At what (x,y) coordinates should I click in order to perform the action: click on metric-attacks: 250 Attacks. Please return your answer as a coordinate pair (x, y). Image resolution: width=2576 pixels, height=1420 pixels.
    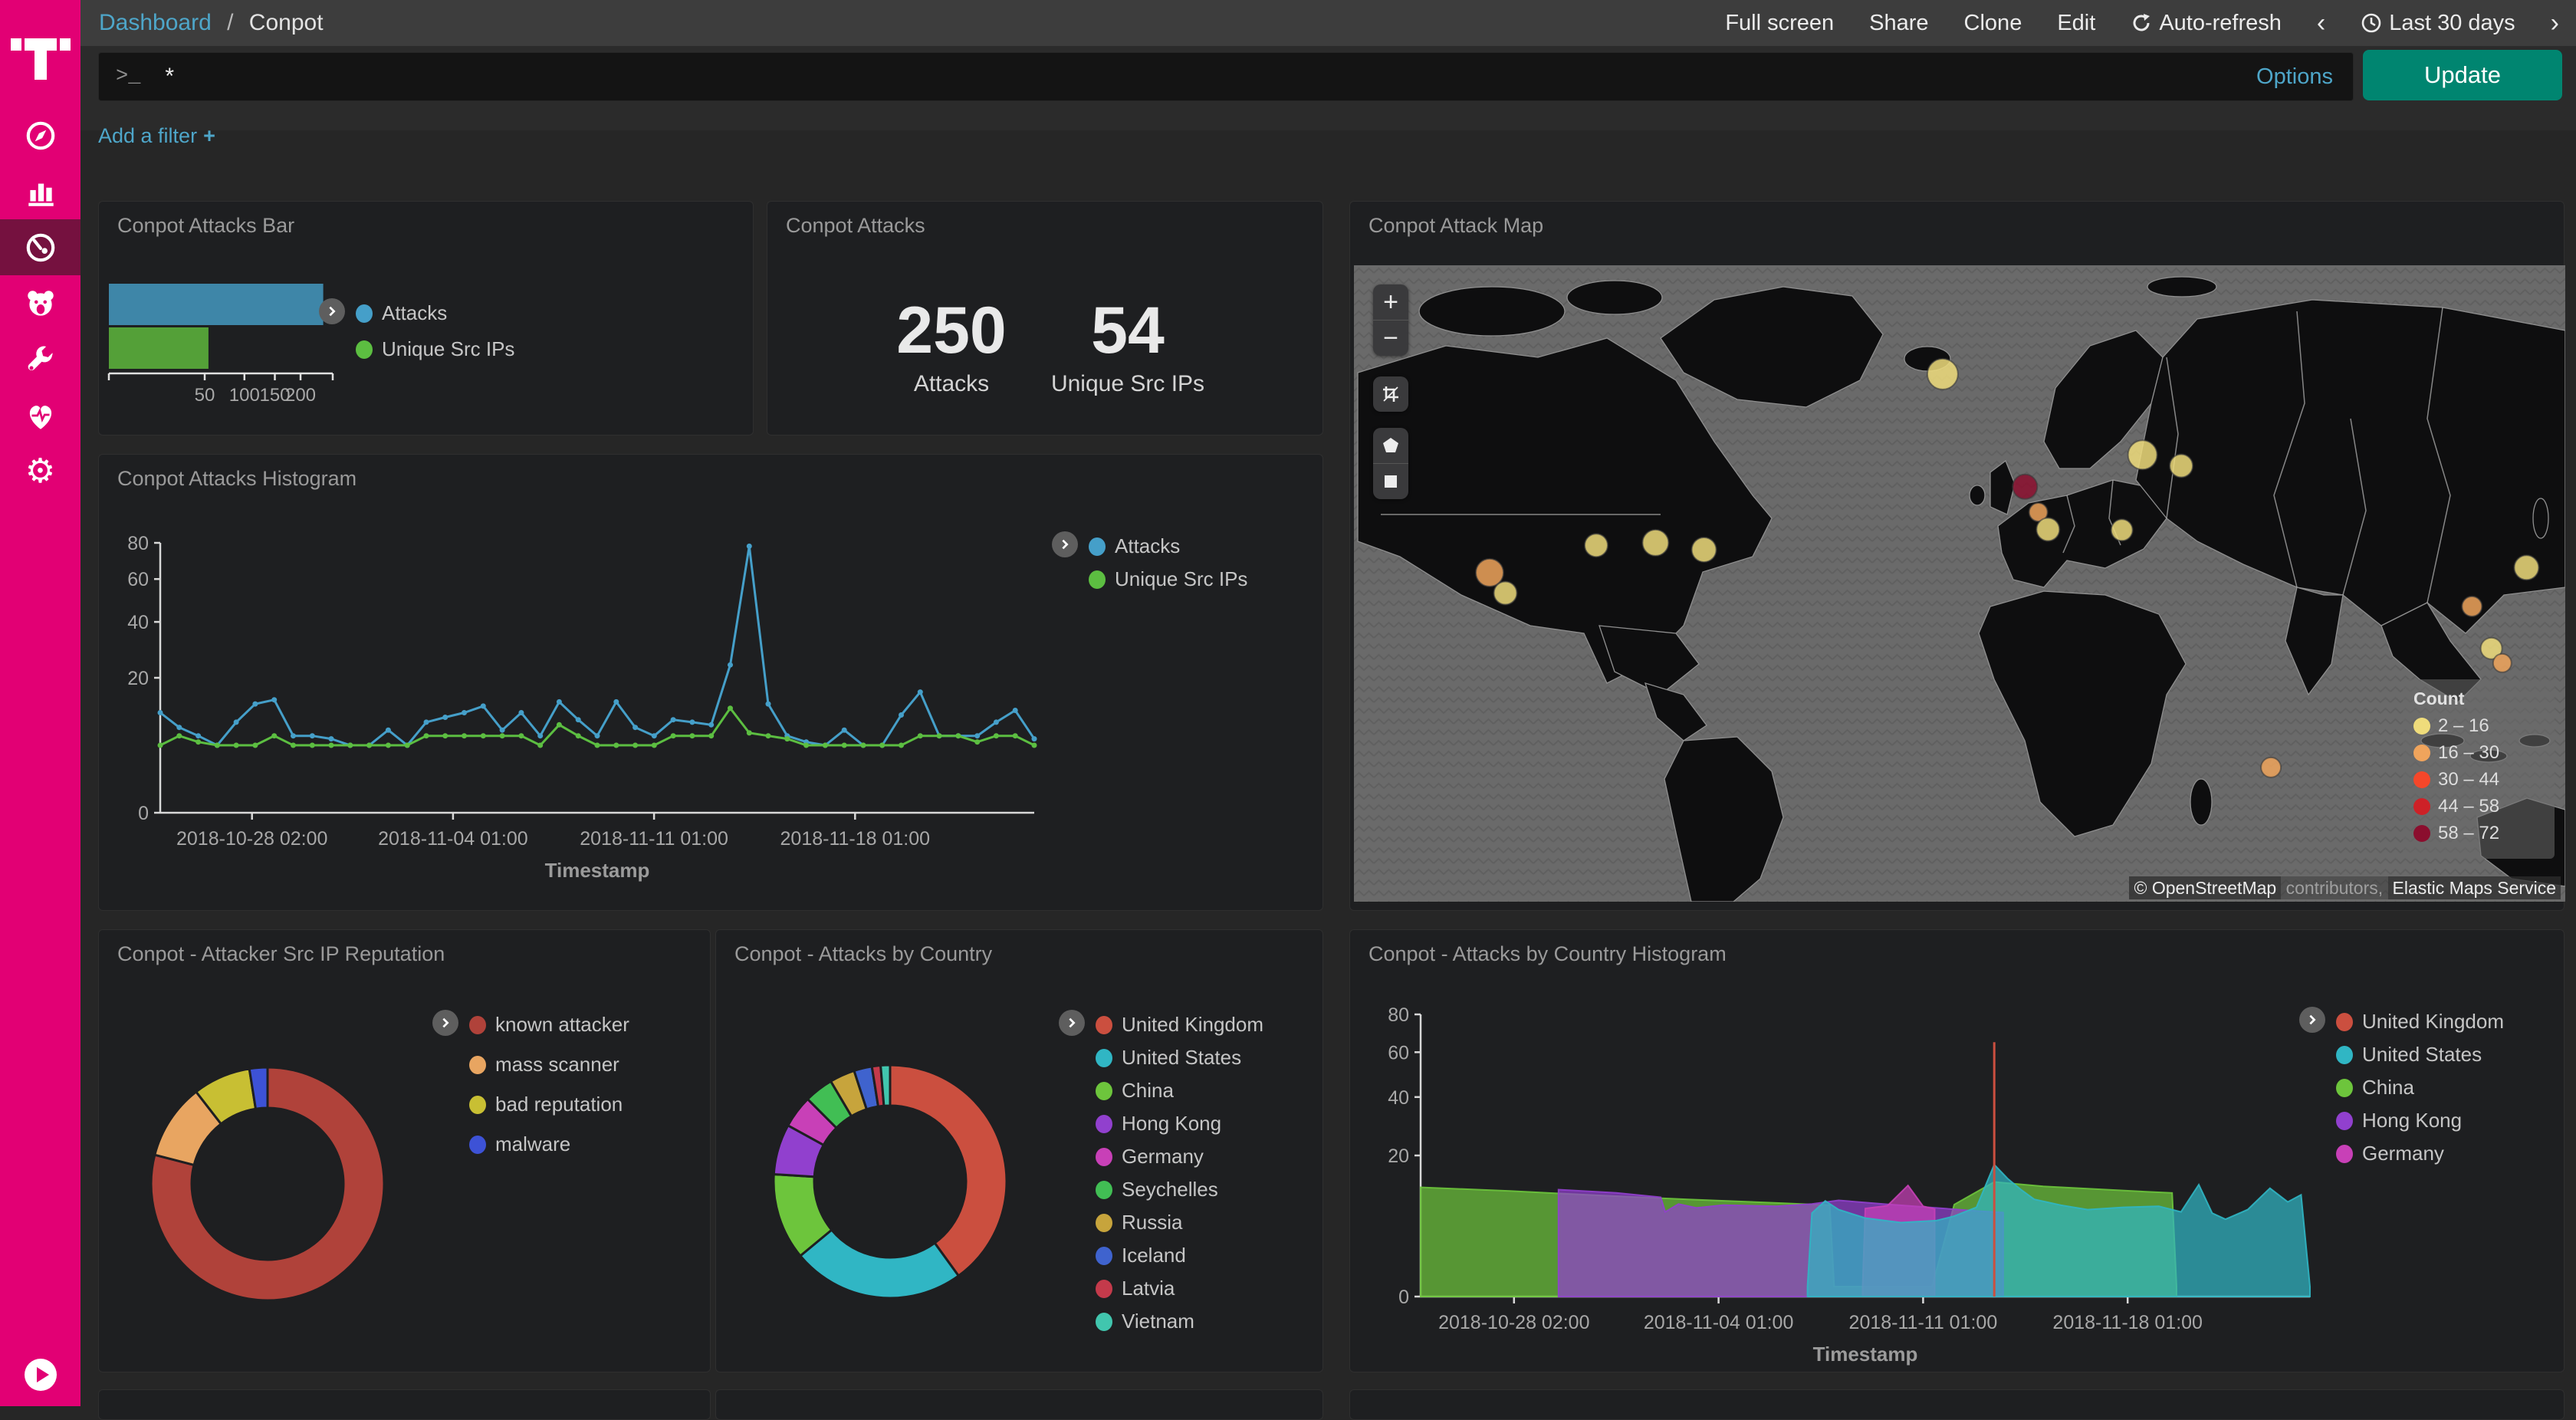
    Looking at the image, I should click on (951, 347).